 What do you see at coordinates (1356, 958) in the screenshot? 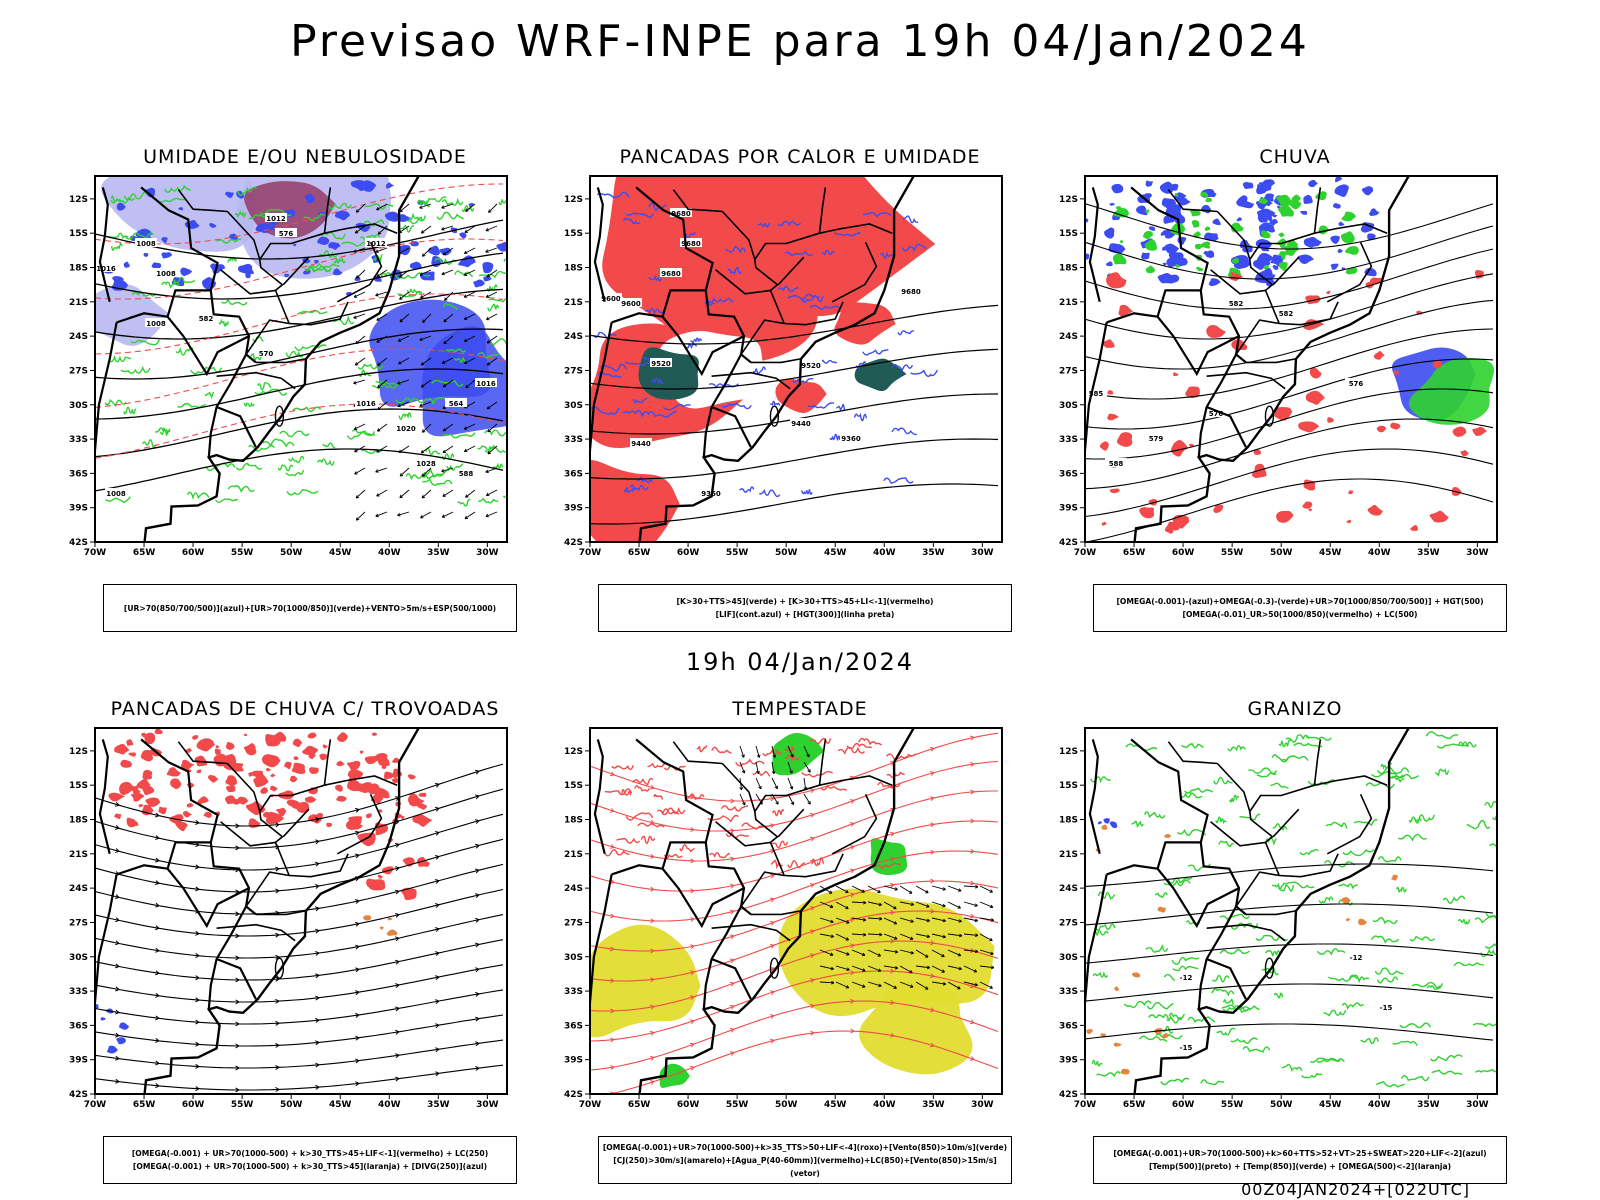
I see `contour-label: -12` at bounding box center [1356, 958].